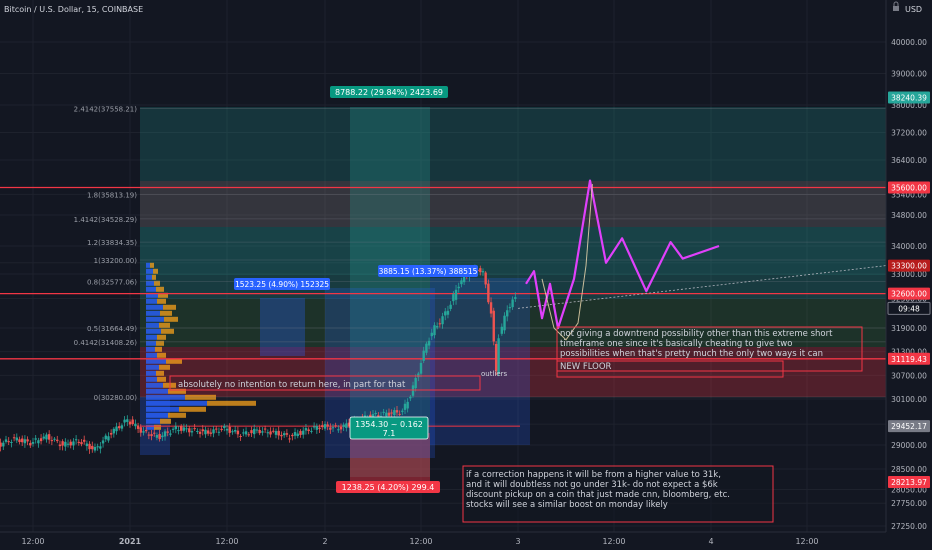  I want to click on fib-zone-upper, so click(513, 251).